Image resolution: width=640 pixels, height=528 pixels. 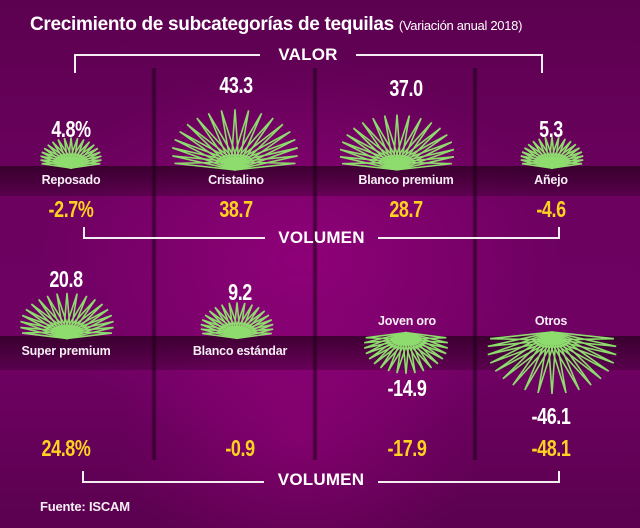 I want to click on agave-blanco-premium, so click(x=397, y=142).